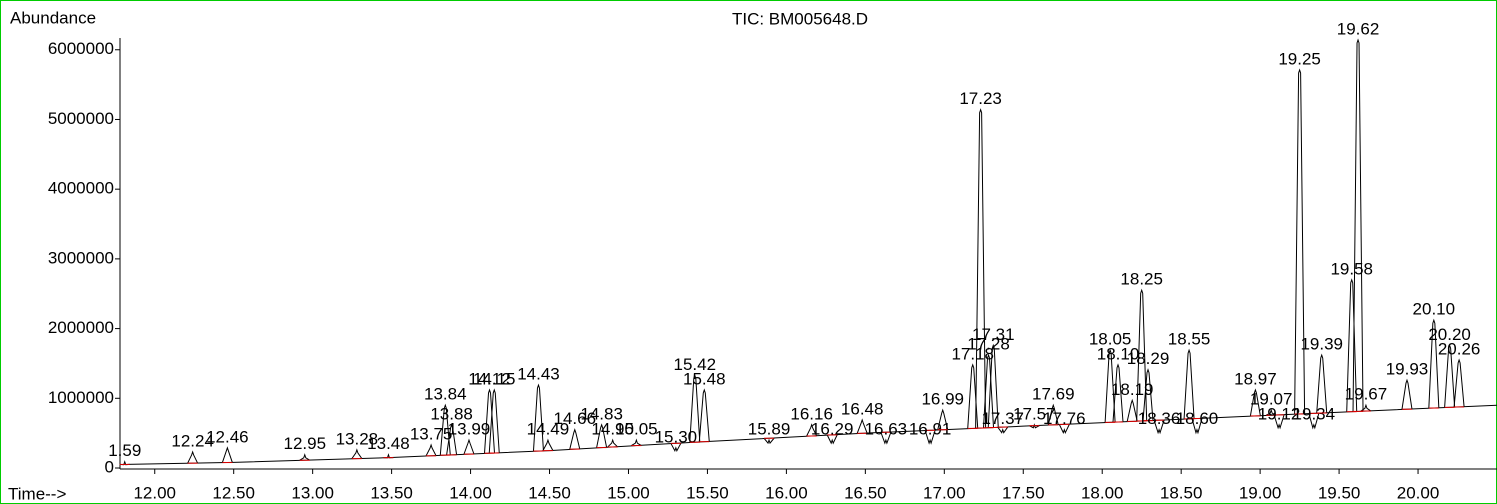  Describe the element at coordinates (1102, 492) in the screenshot. I see `x-tick-label: 18.00` at that location.